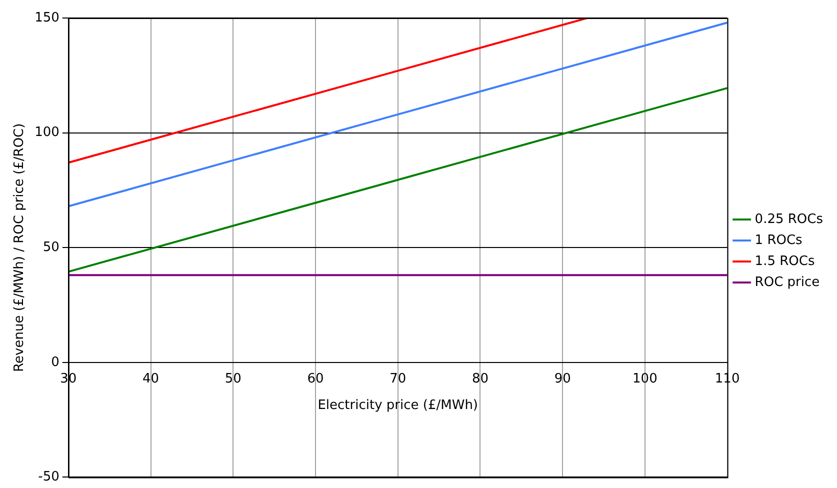 The image size is (837, 488). Describe the element at coordinates (233, 379) in the screenshot. I see `x-tick-label: 50` at that location.